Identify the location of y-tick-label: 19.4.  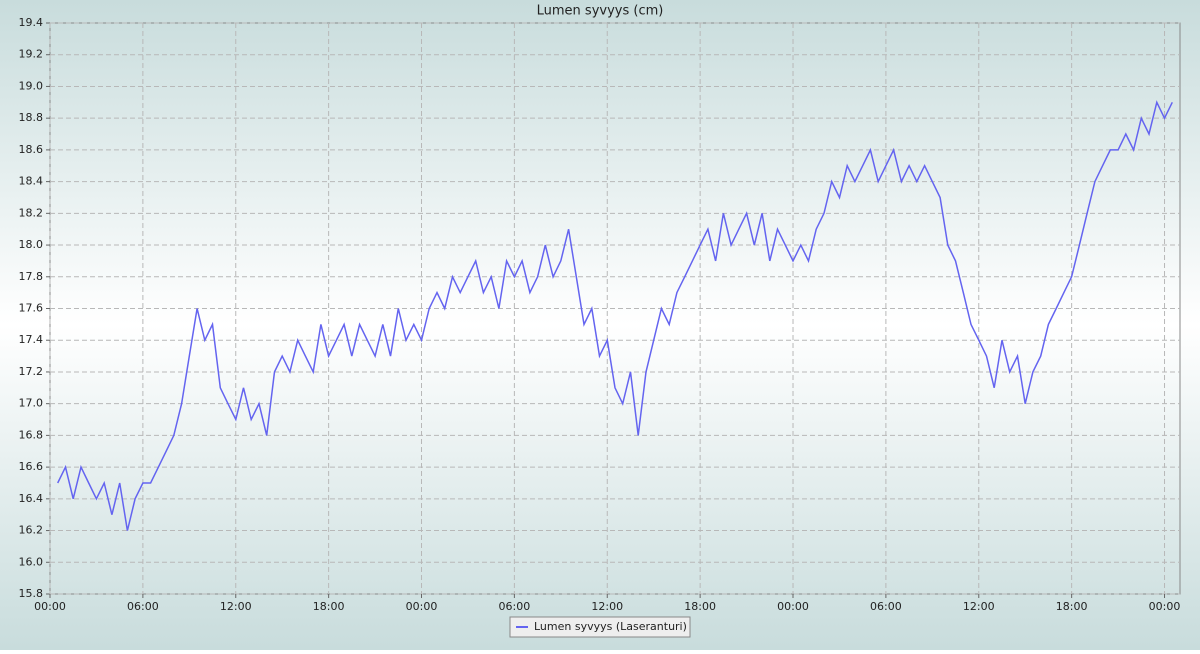
(31, 22).